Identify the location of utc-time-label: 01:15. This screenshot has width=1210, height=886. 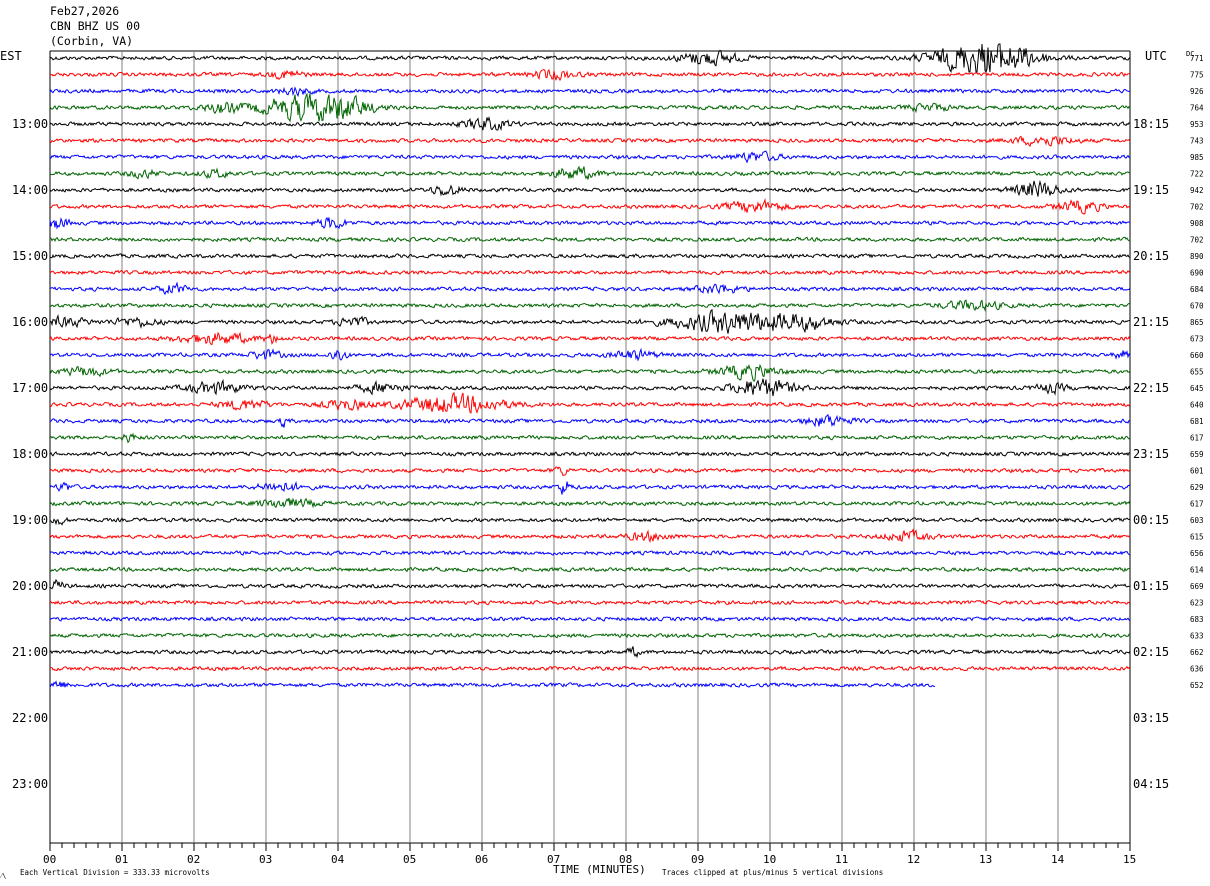
(1151, 586).